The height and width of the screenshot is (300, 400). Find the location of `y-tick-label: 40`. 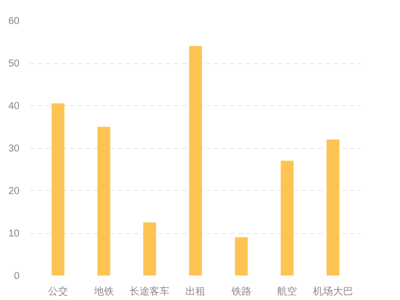

y-tick-label: 40 is located at coordinates (14, 106).